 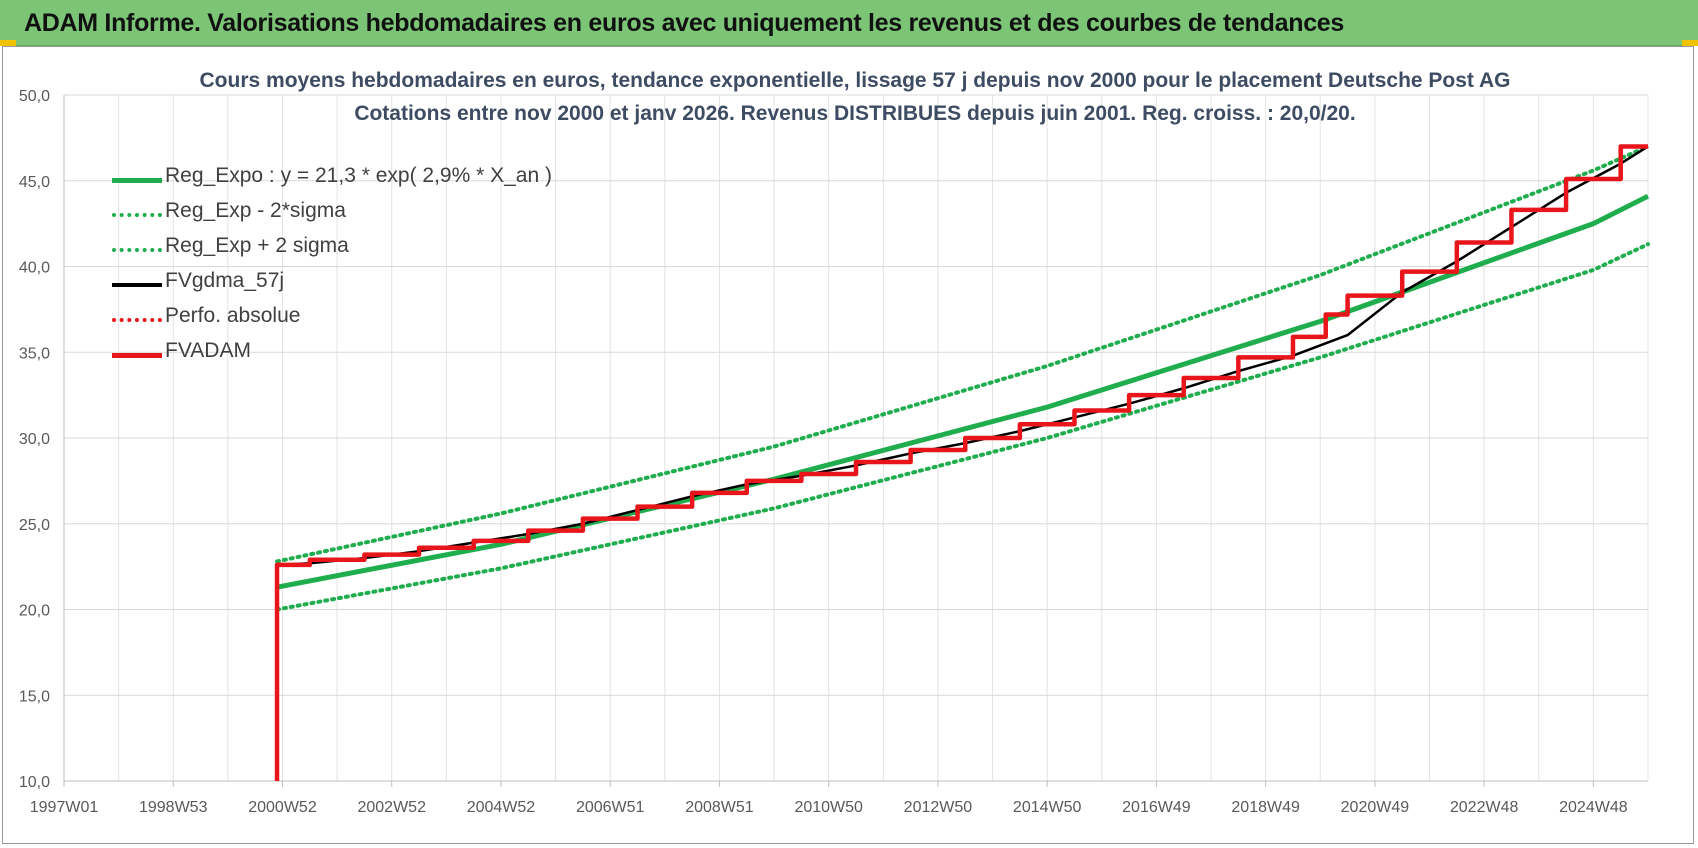 What do you see at coordinates (1047, 807) in the screenshot?
I see `x-tick-label: 2014W50` at bounding box center [1047, 807].